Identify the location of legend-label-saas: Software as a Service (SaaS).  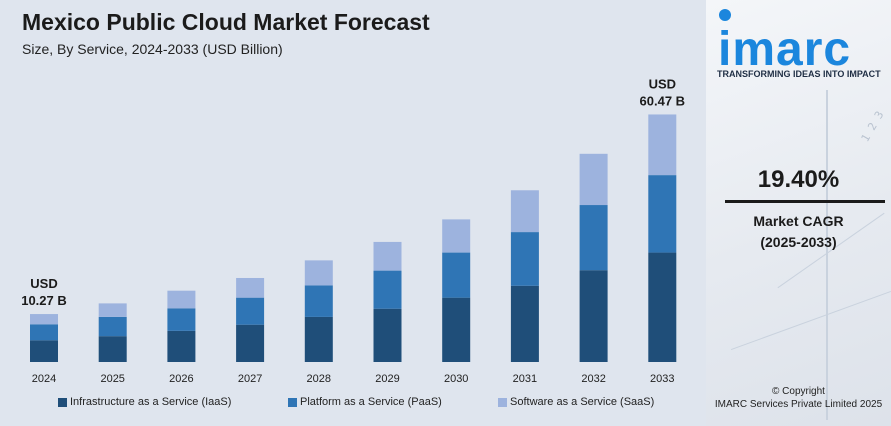
(582, 402).